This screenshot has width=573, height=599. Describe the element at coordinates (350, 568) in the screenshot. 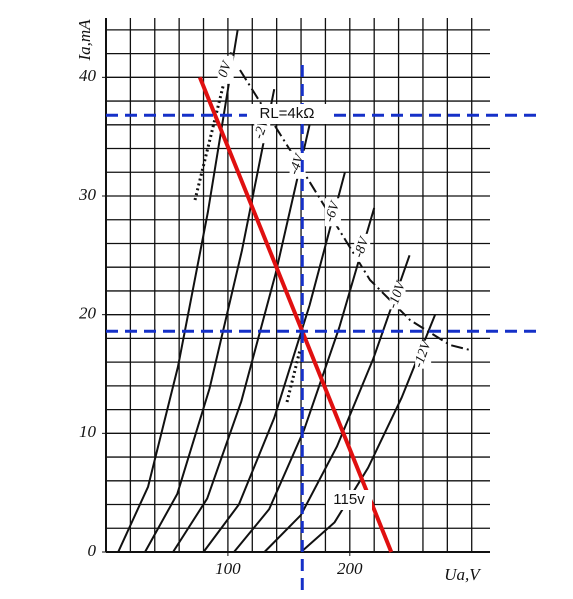

I see `x-tick-label: 200` at that location.